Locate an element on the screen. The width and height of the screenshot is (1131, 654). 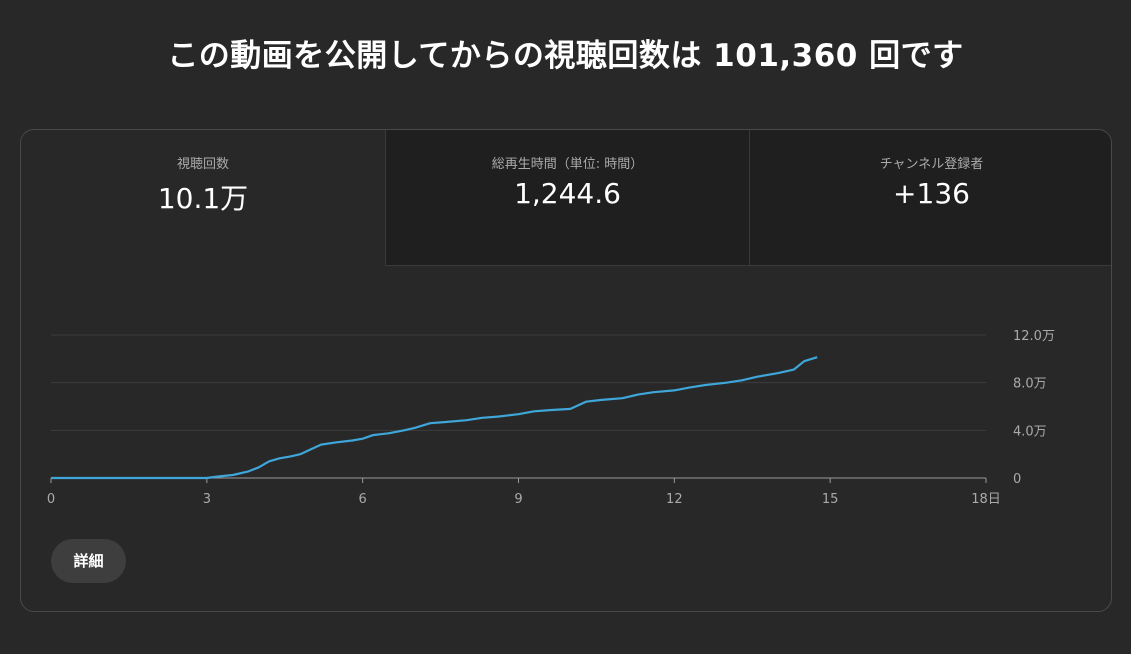
x-tick-label: 6 is located at coordinates (363, 499).